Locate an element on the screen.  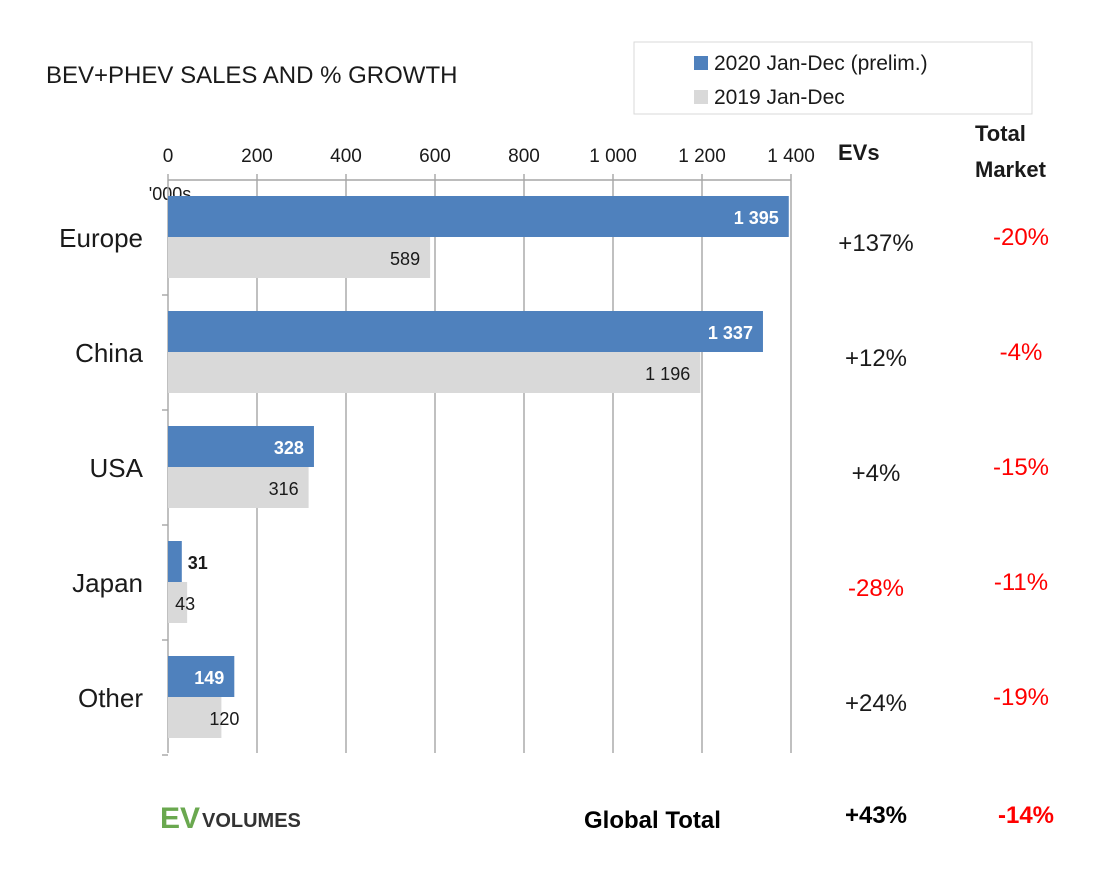
bar-label-2019-other: 120 is located at coordinates (224, 719).